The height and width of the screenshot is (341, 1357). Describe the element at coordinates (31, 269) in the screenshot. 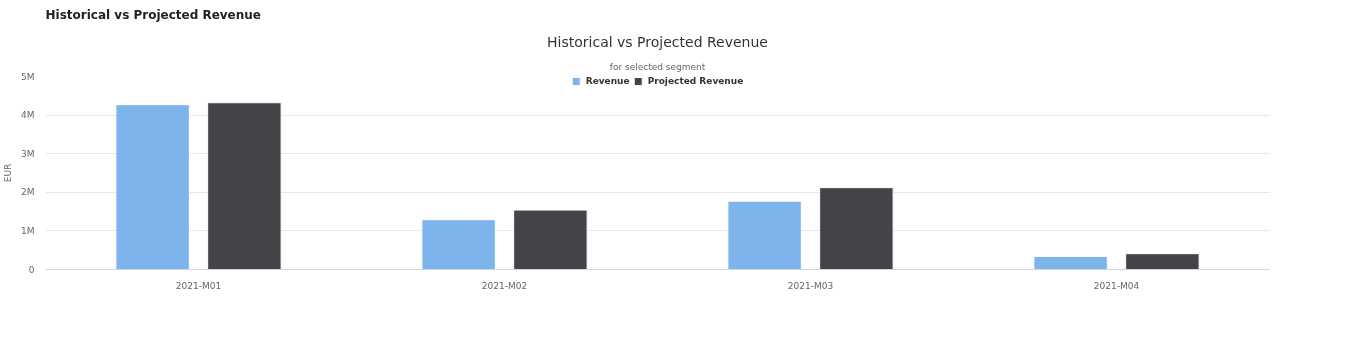

I see `y-tick-label: 0` at that location.